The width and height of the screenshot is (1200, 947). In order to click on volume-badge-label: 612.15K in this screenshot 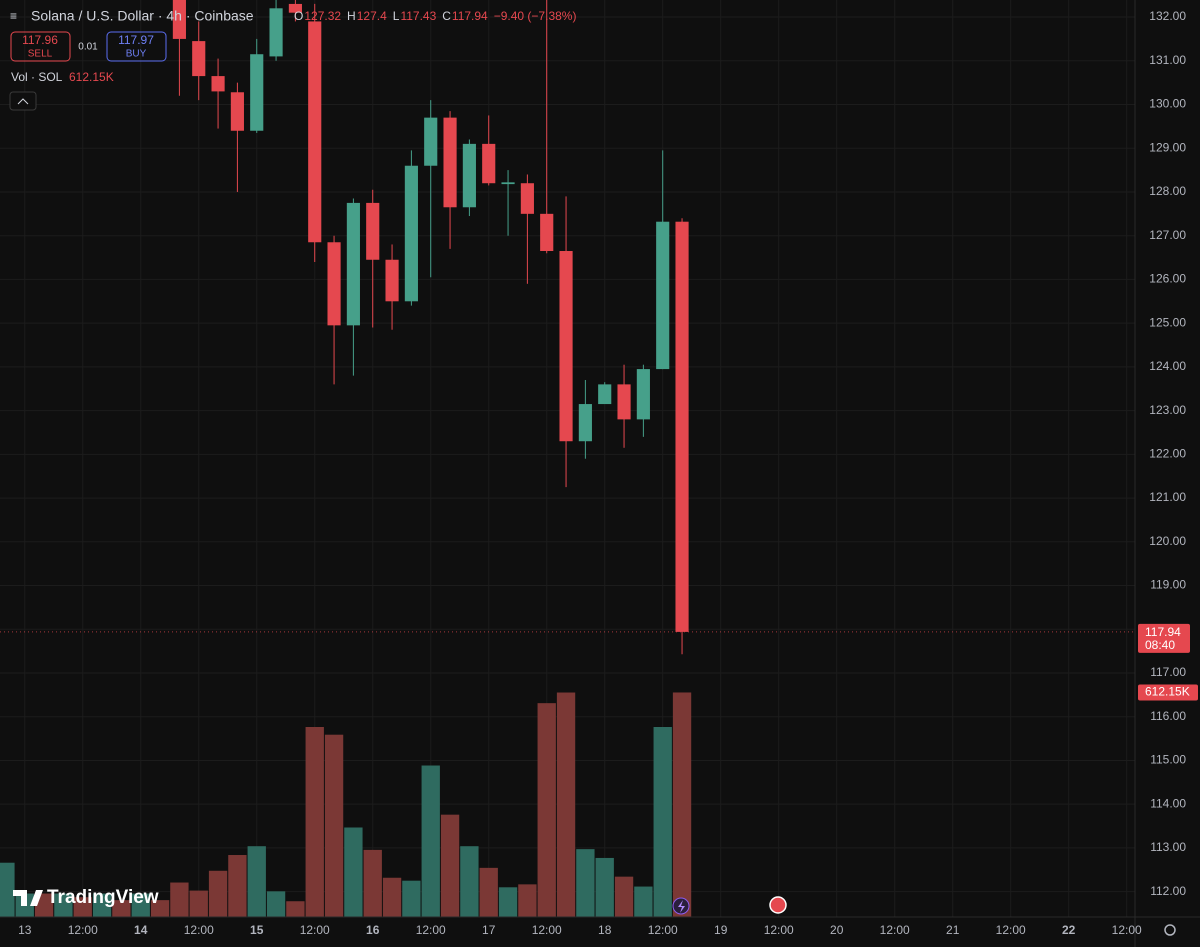, I will do `click(1167, 692)`.